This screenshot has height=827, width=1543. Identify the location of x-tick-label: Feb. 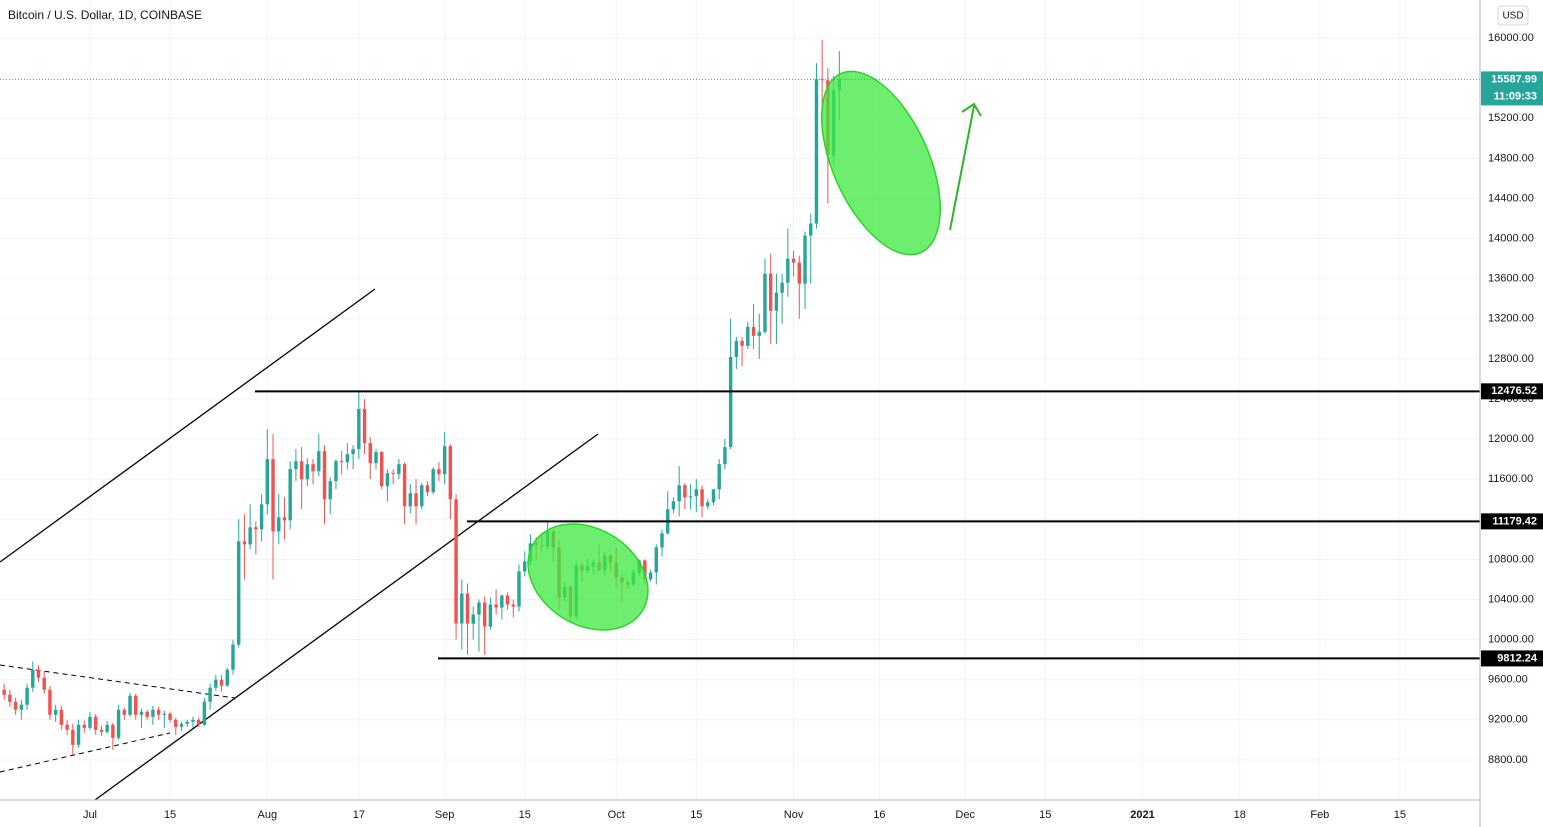
(1319, 815).